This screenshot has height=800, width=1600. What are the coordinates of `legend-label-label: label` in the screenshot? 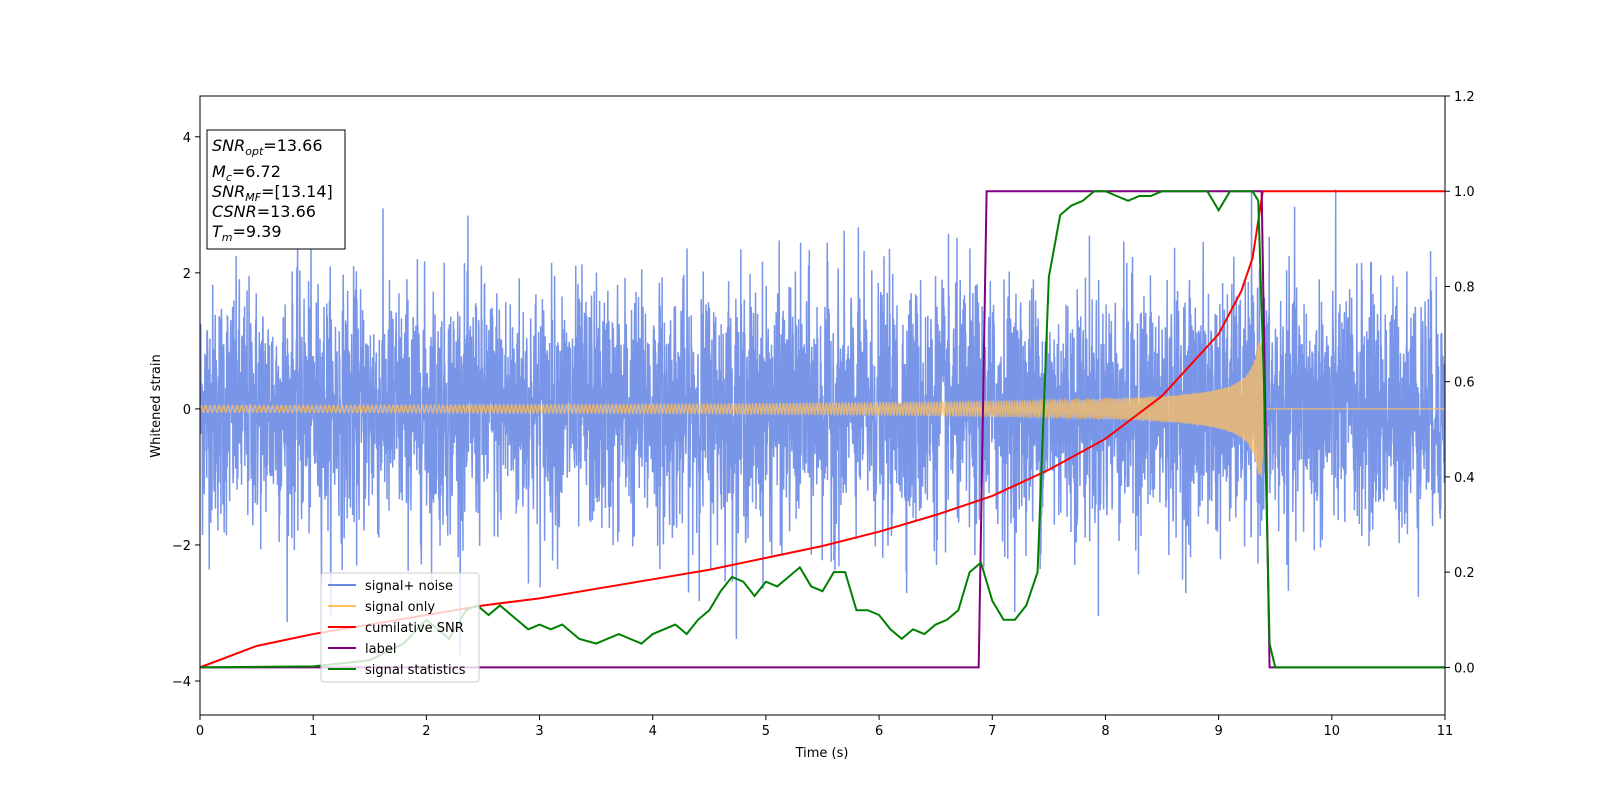 It's located at (380, 649).